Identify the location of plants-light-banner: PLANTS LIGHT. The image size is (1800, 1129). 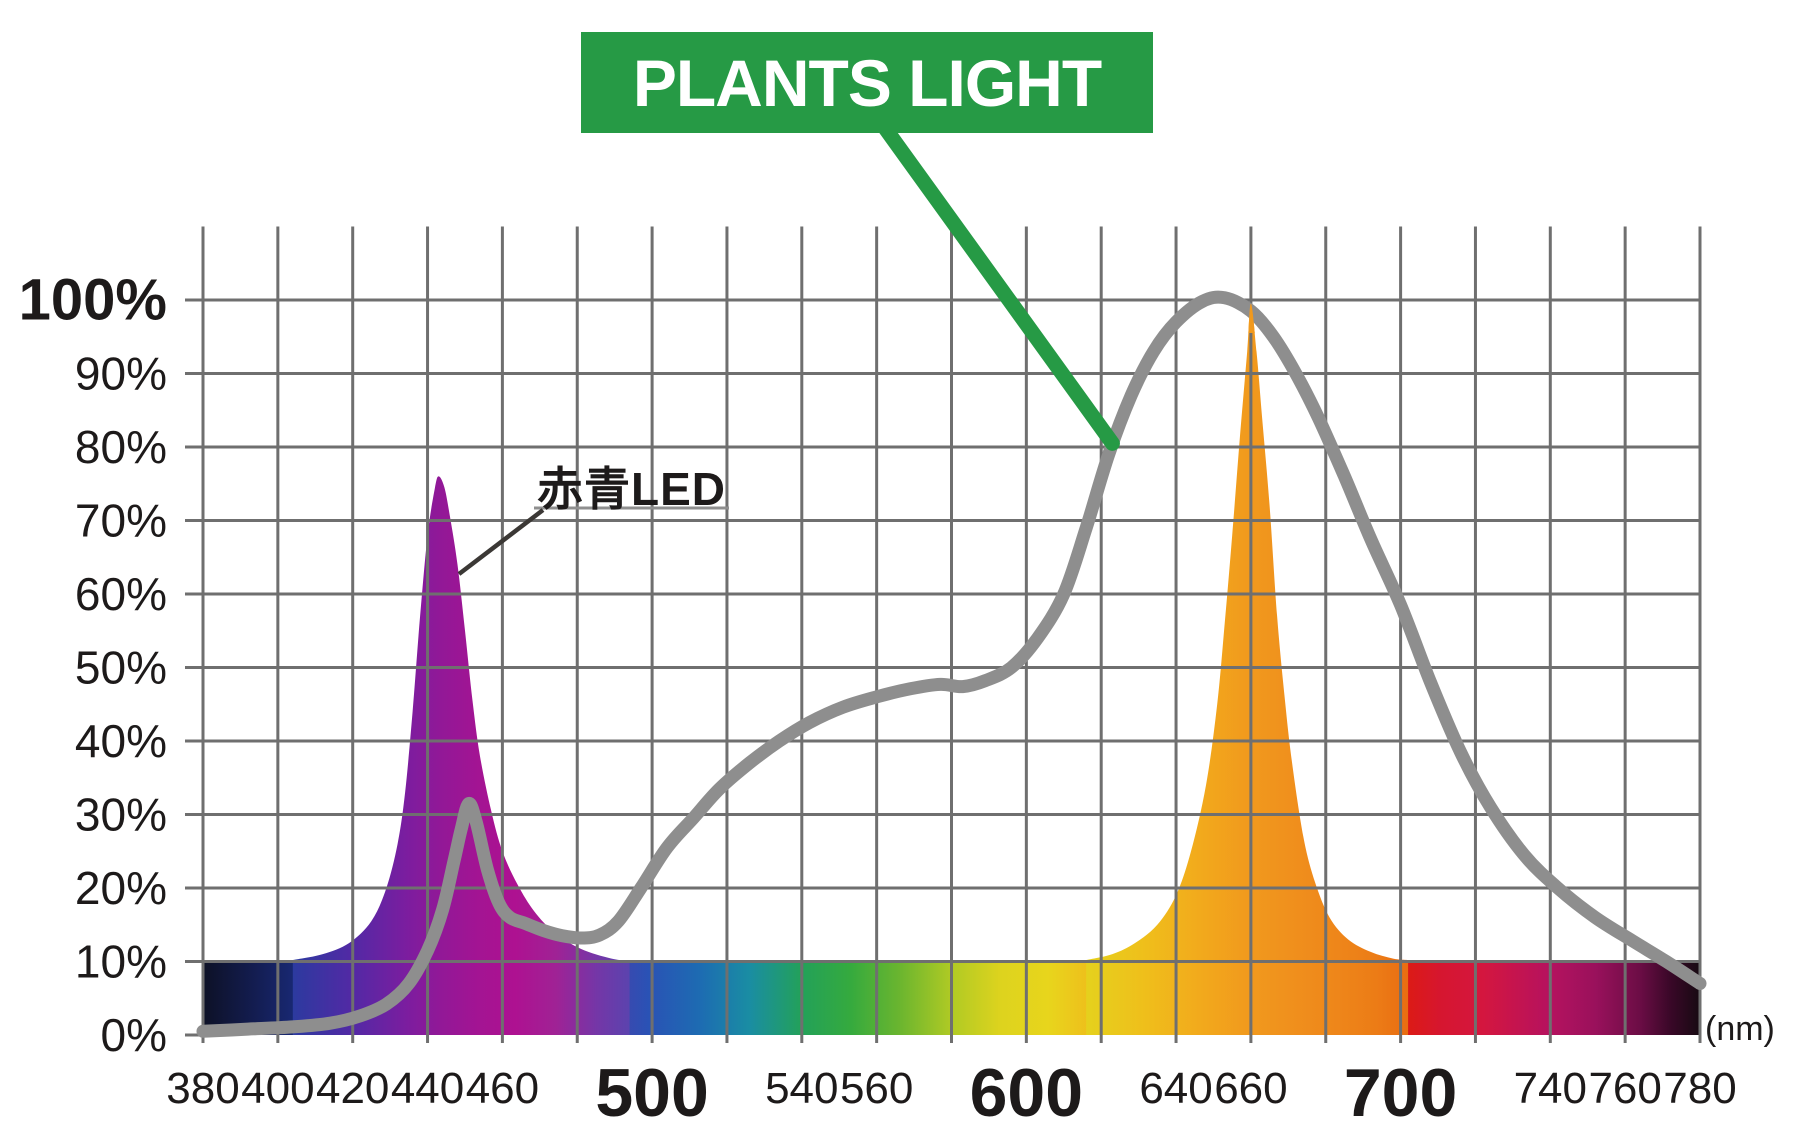
(867, 82).